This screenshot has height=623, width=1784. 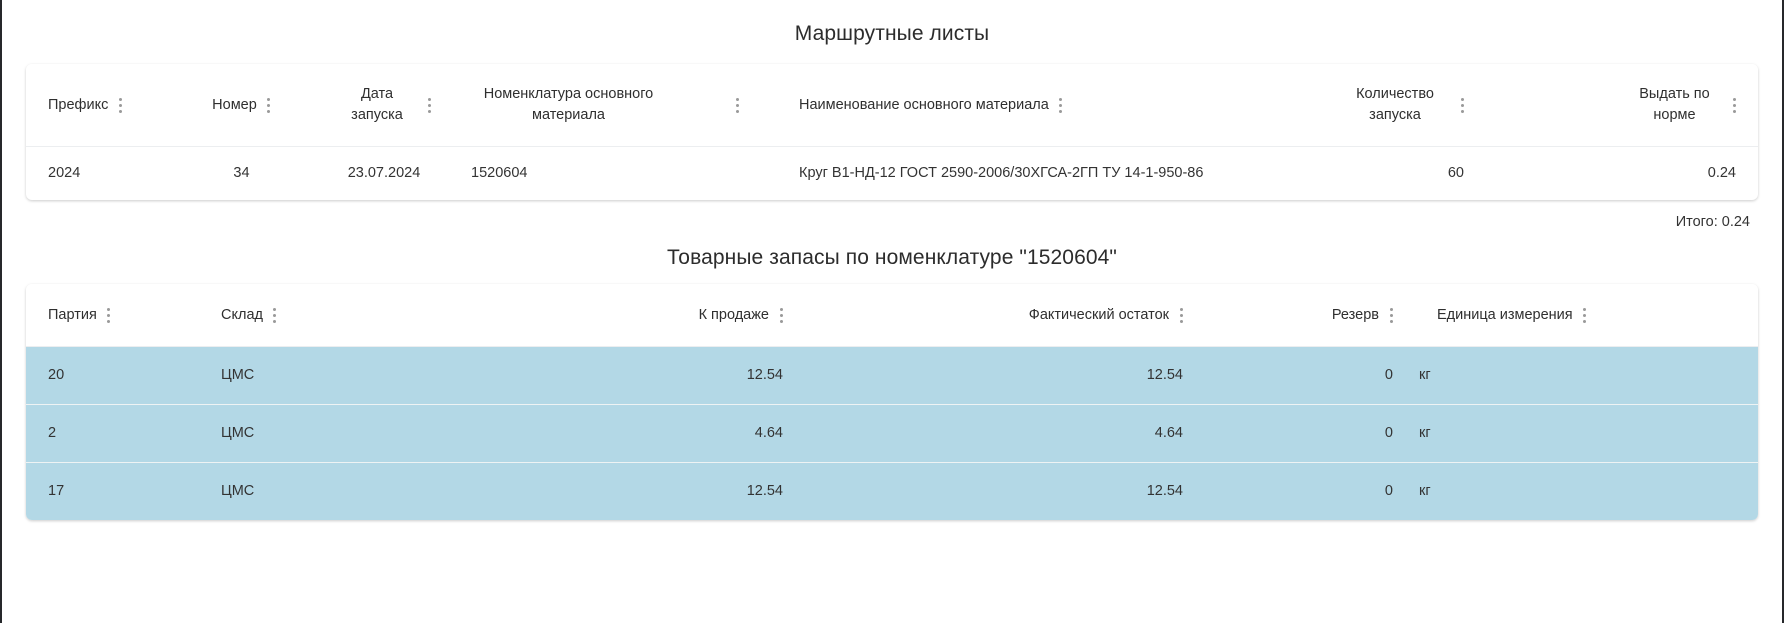 I want to click on routes-total-label: Итого: 0.24, so click(x=1712, y=222).